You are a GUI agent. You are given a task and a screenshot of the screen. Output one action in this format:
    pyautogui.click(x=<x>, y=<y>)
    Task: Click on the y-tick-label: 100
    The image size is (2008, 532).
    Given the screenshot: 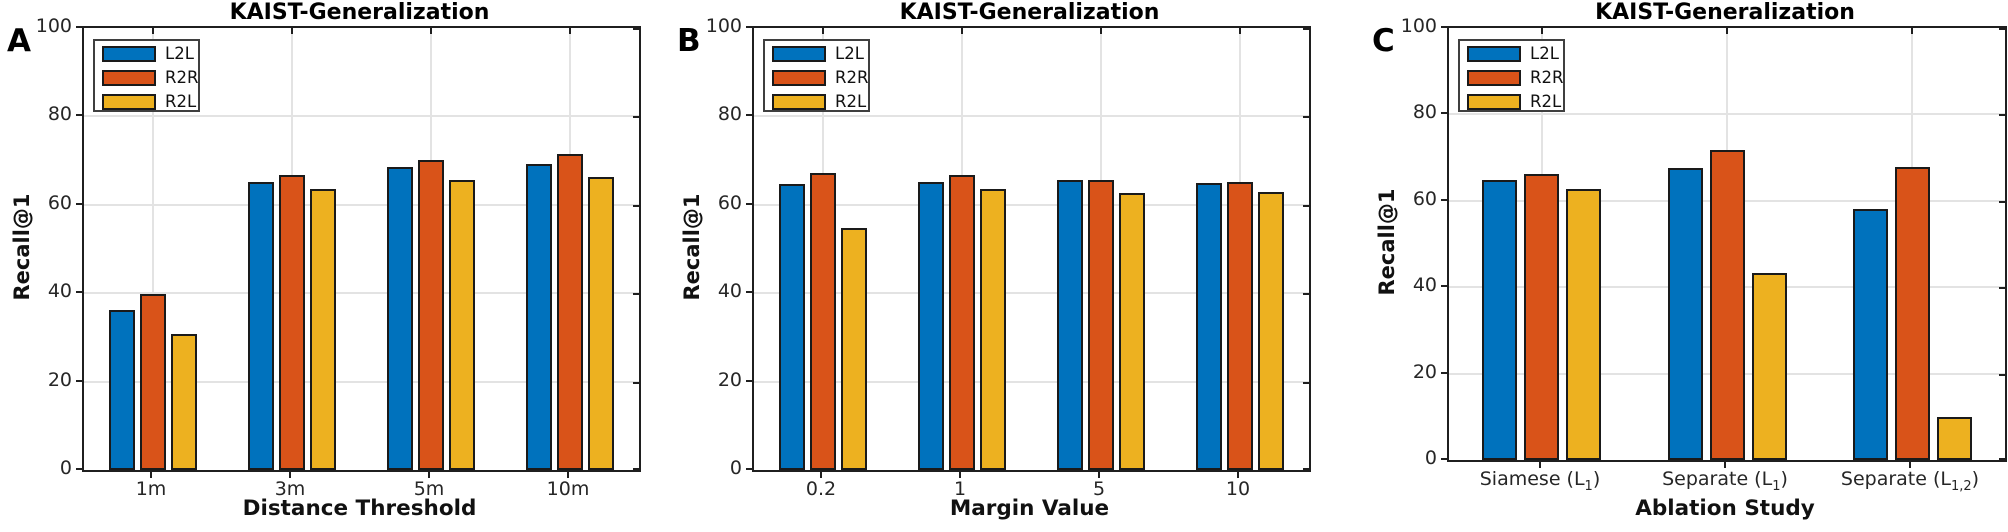 What is the action you would take?
    pyautogui.click(x=1418, y=26)
    